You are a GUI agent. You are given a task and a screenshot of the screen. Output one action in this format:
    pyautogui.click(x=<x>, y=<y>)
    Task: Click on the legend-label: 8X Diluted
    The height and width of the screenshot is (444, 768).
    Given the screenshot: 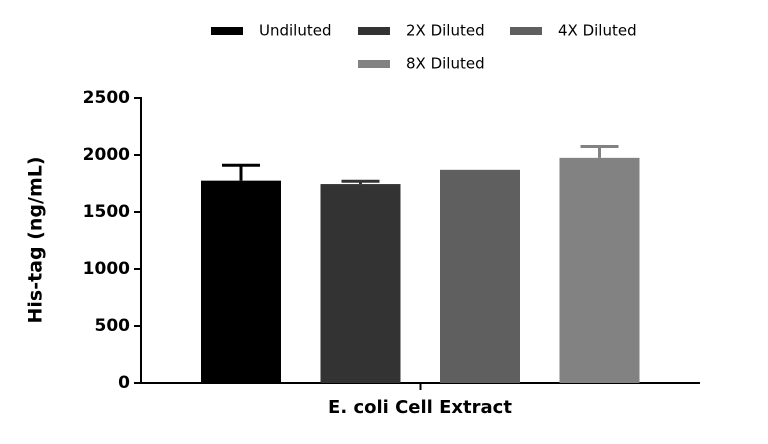 What is the action you would take?
    pyautogui.click(x=445, y=64)
    